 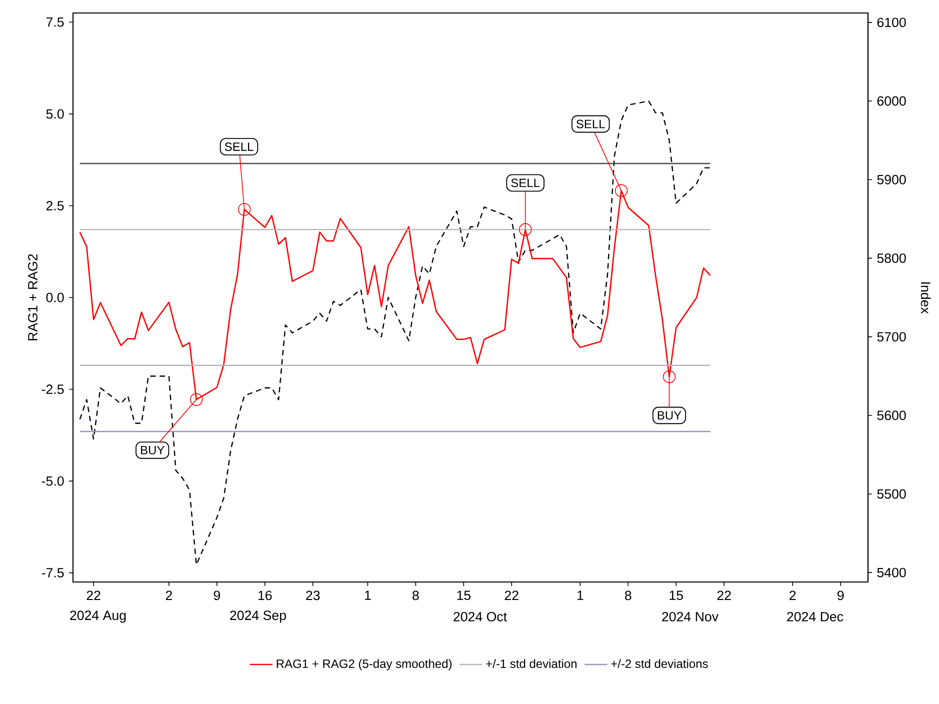 What do you see at coordinates (53, 573) in the screenshot?
I see `y-tick-label: -7.5` at bounding box center [53, 573].